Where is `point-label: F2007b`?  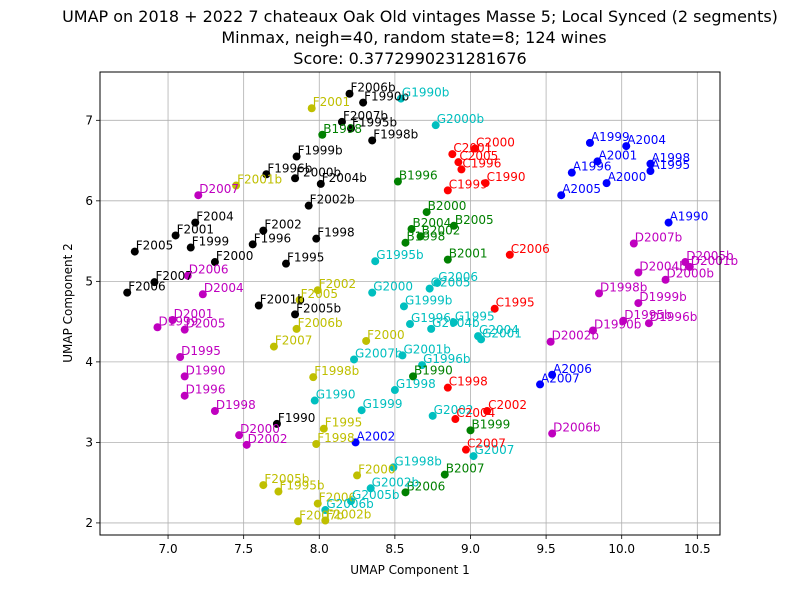
point-label: F2007b is located at coordinates (365, 116).